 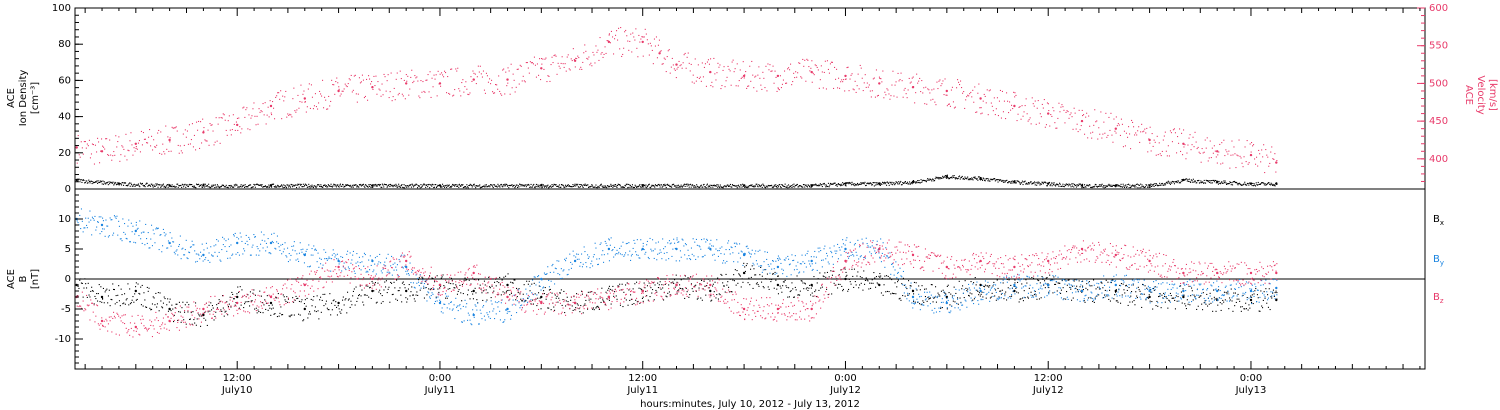 I want to click on velocity-tick-label: 550, so click(x=1438, y=46).